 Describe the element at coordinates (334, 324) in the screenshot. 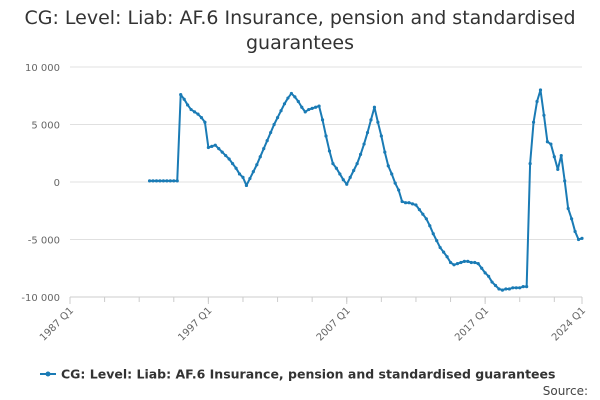

I see `x-tick-label: 2007 Q1` at that location.